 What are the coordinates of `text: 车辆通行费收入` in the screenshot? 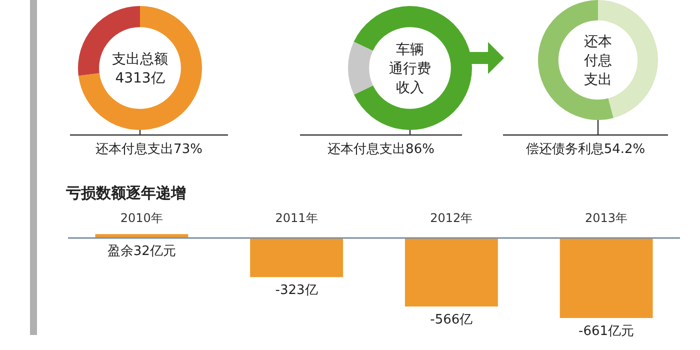 It's located at (410, 69).